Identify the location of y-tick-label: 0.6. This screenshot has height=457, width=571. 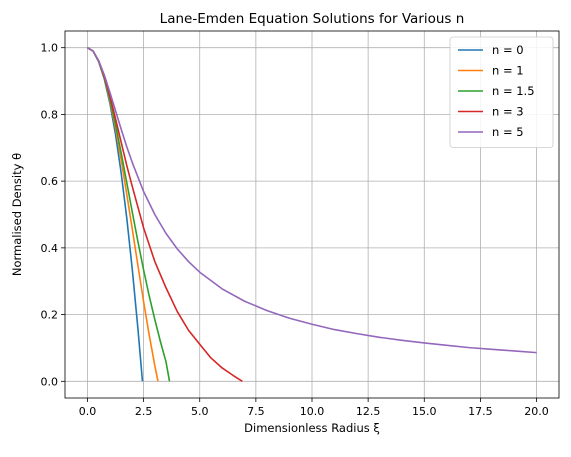
(50, 181).